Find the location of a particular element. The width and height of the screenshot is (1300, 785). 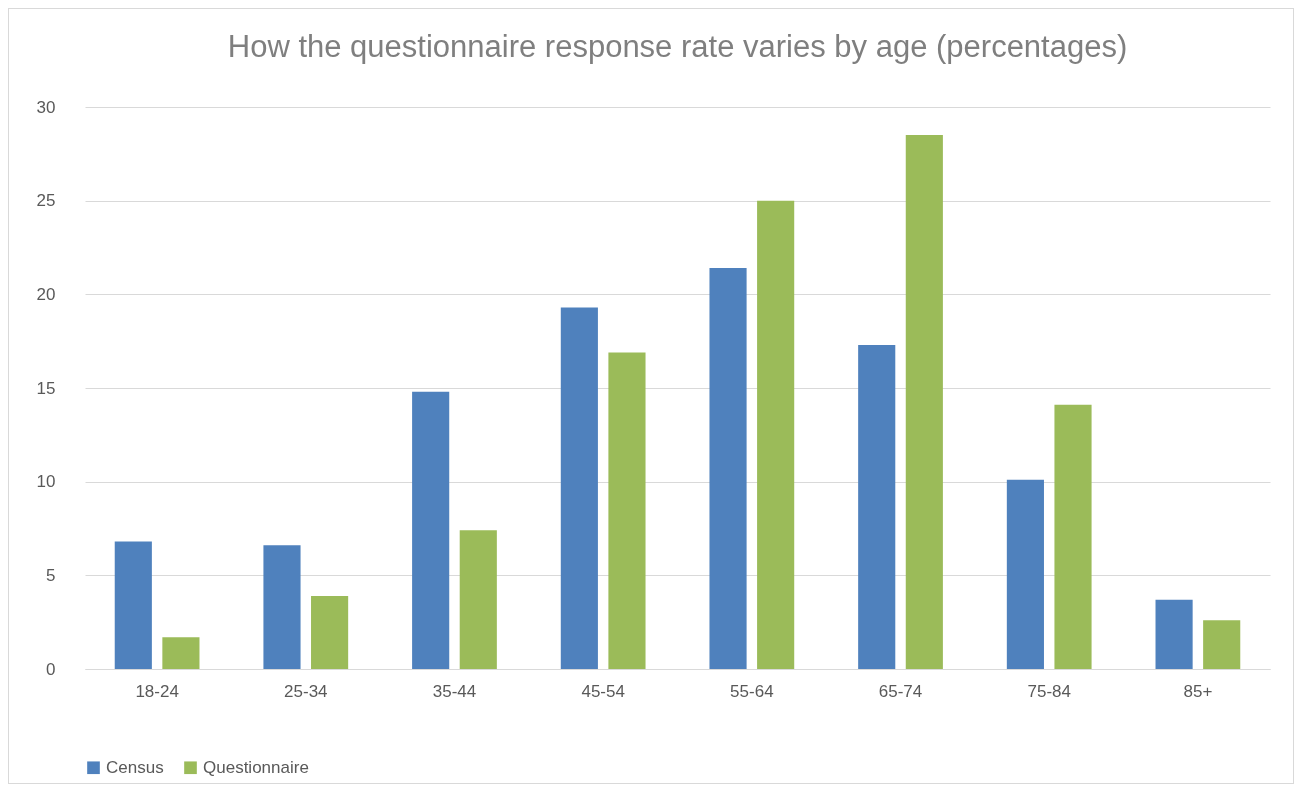

y-tick-label: 30 is located at coordinates (46, 107).